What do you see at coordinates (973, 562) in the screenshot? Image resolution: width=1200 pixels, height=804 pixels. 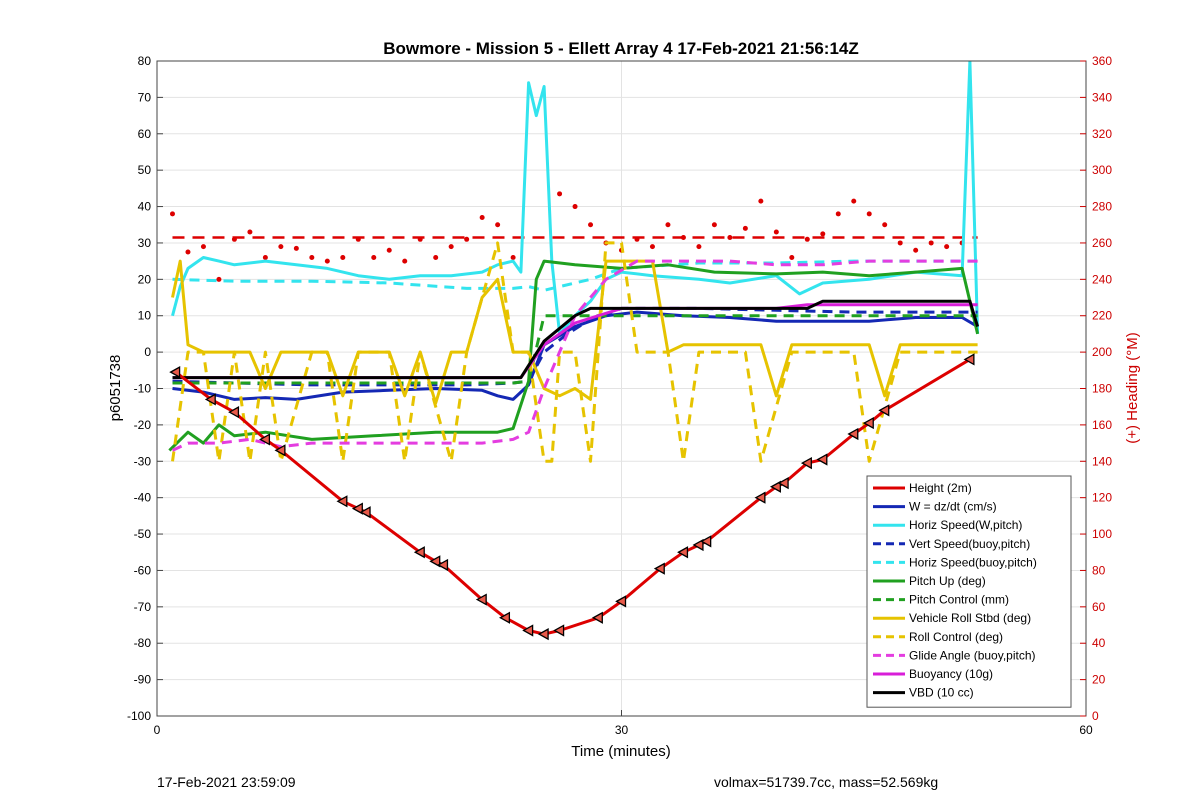 I see `legend-entry-label: Horiz Speed(buoy,pitch)` at bounding box center [973, 562].